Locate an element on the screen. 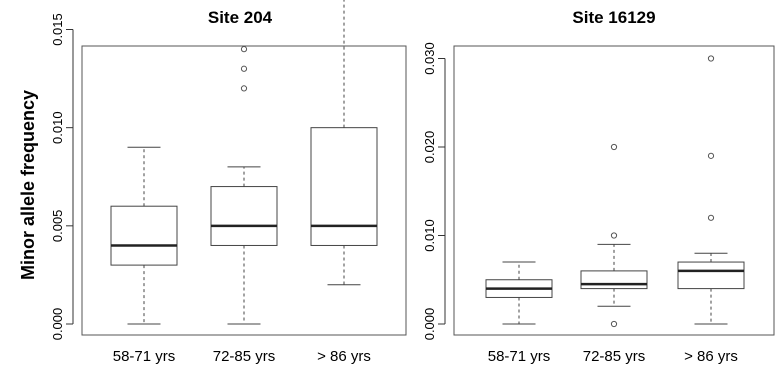  y-tick-label: 0.005 is located at coordinates (57, 226).